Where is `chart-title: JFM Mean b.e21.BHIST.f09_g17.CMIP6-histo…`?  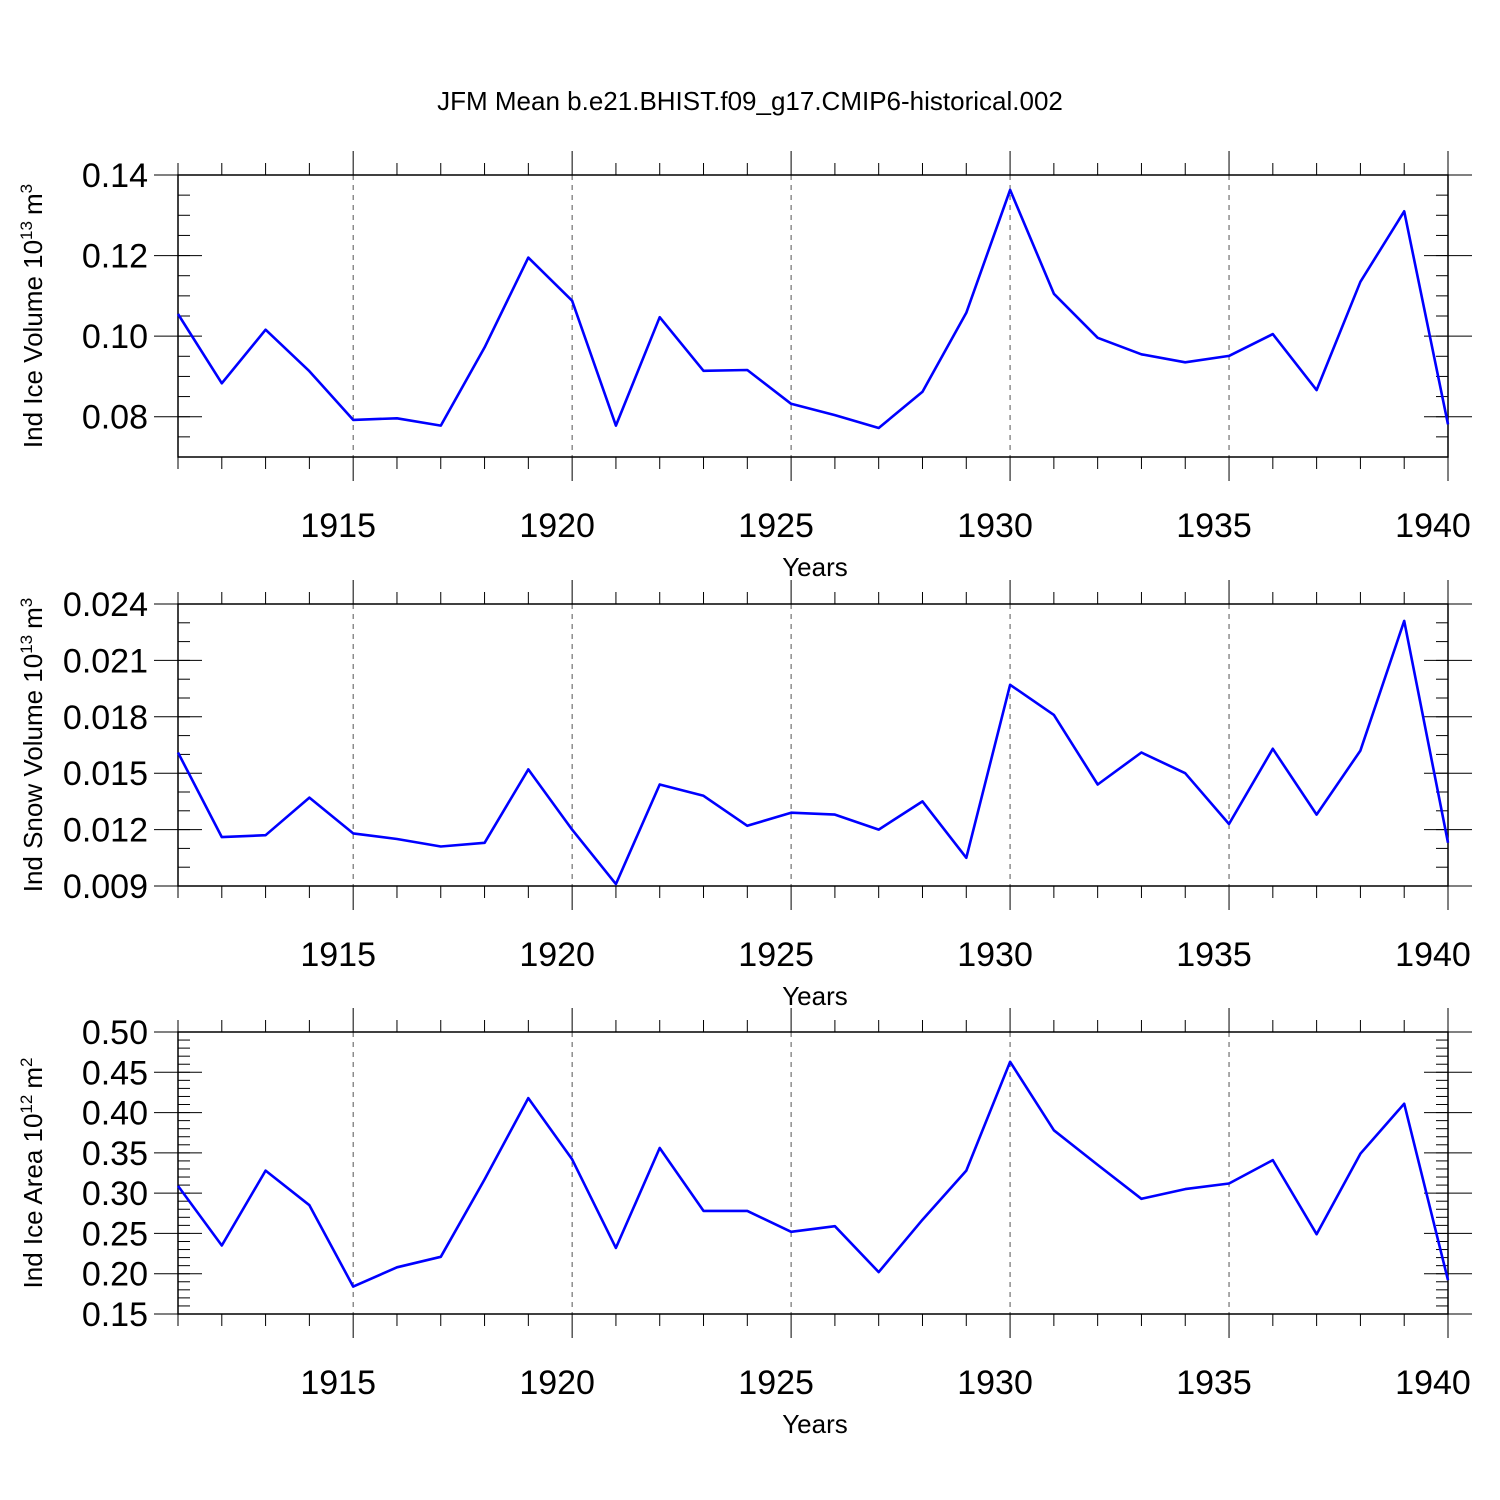 chart-title: JFM Mean b.e21.BHIST.f09_g17.CMIP6-histo… is located at coordinates (750, 101).